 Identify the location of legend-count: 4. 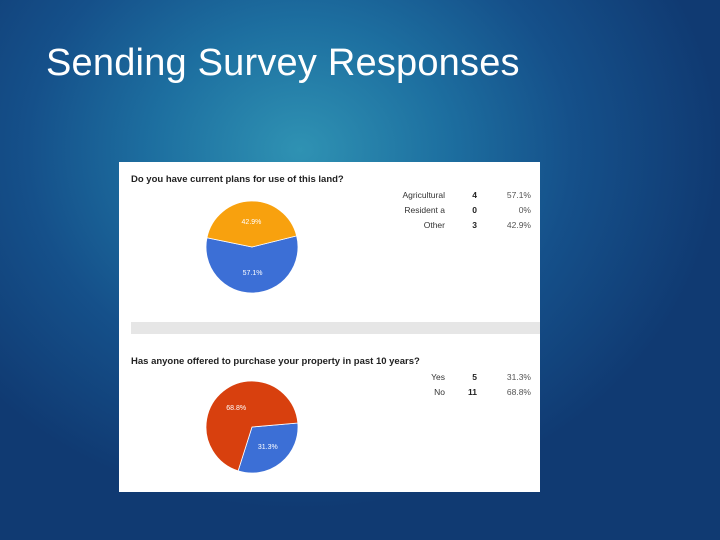
(474, 195).